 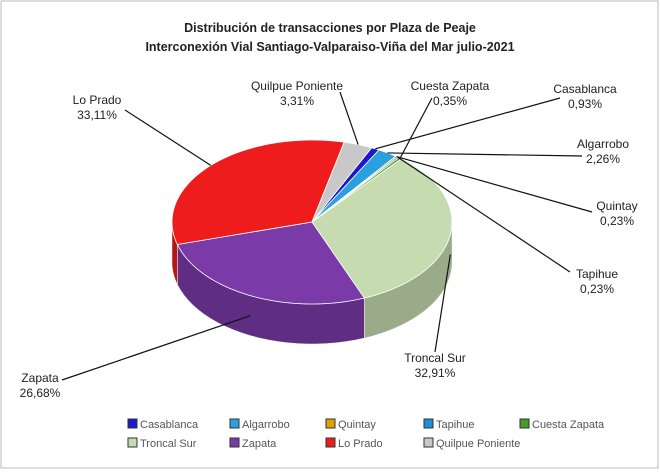 What do you see at coordinates (616, 206) in the screenshot?
I see `data-label-name: Quintay` at bounding box center [616, 206].